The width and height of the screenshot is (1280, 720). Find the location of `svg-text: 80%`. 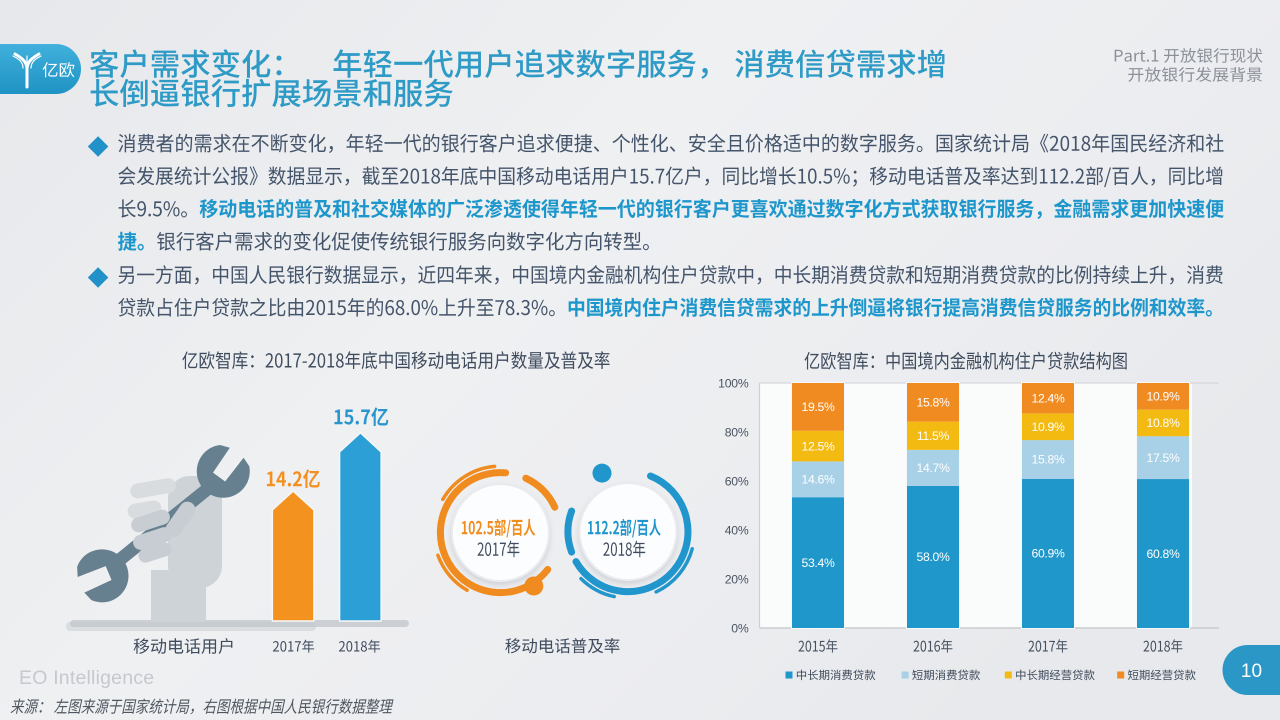

svg-text: 80% is located at coordinates (737, 433).